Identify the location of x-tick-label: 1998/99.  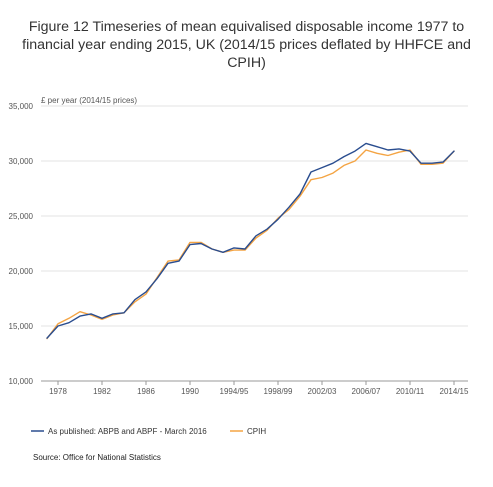
(278, 391).